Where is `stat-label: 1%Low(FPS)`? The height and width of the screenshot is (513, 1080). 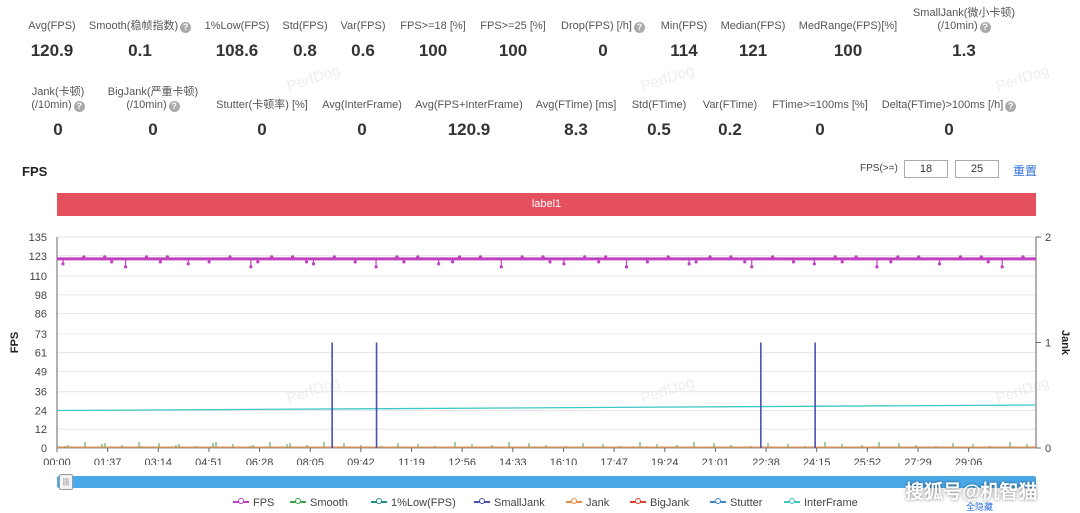 stat-label: 1%Low(FPS) is located at coordinates (237, 26).